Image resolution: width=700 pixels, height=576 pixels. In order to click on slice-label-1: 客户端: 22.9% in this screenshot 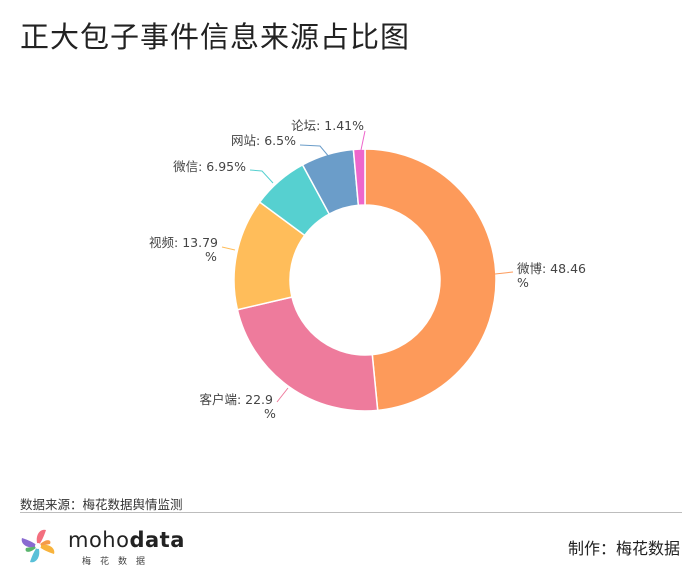, I will do `click(237, 406)`.